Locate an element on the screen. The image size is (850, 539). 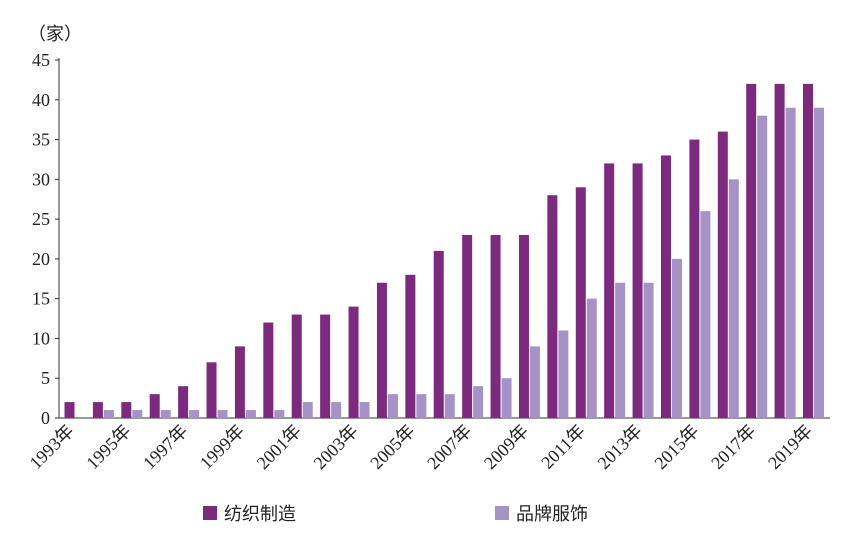
x-tick-label: 2019年 is located at coordinates (790, 447).